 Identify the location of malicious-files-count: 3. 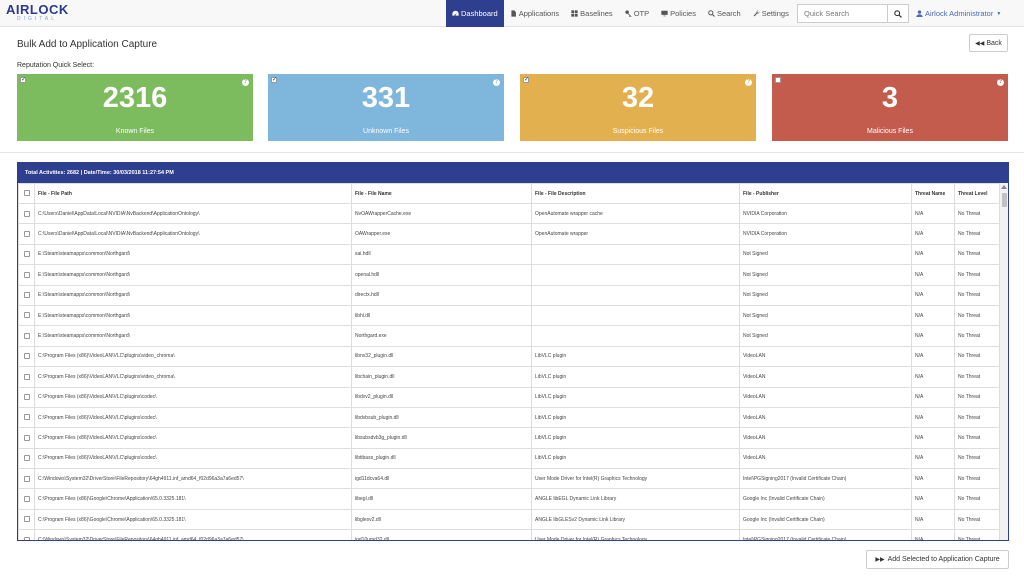
(890, 98).